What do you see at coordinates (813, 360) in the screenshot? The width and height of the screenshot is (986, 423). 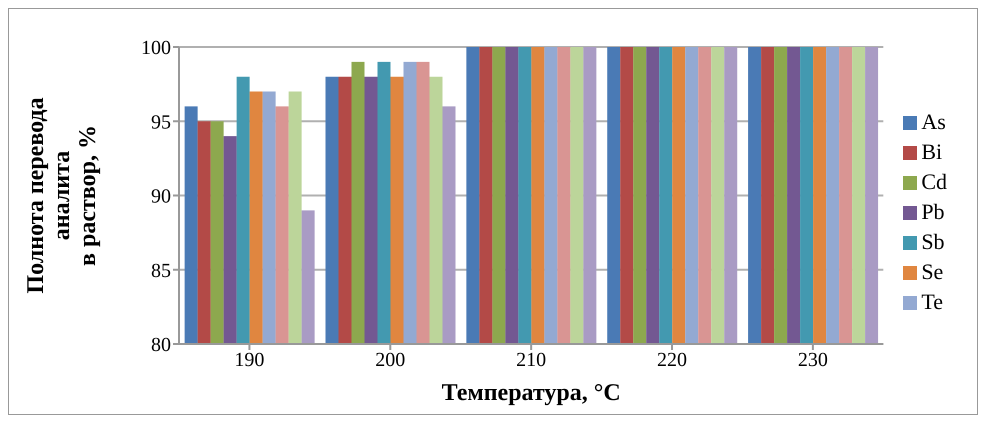 I see `x-tick-label: 230` at bounding box center [813, 360].